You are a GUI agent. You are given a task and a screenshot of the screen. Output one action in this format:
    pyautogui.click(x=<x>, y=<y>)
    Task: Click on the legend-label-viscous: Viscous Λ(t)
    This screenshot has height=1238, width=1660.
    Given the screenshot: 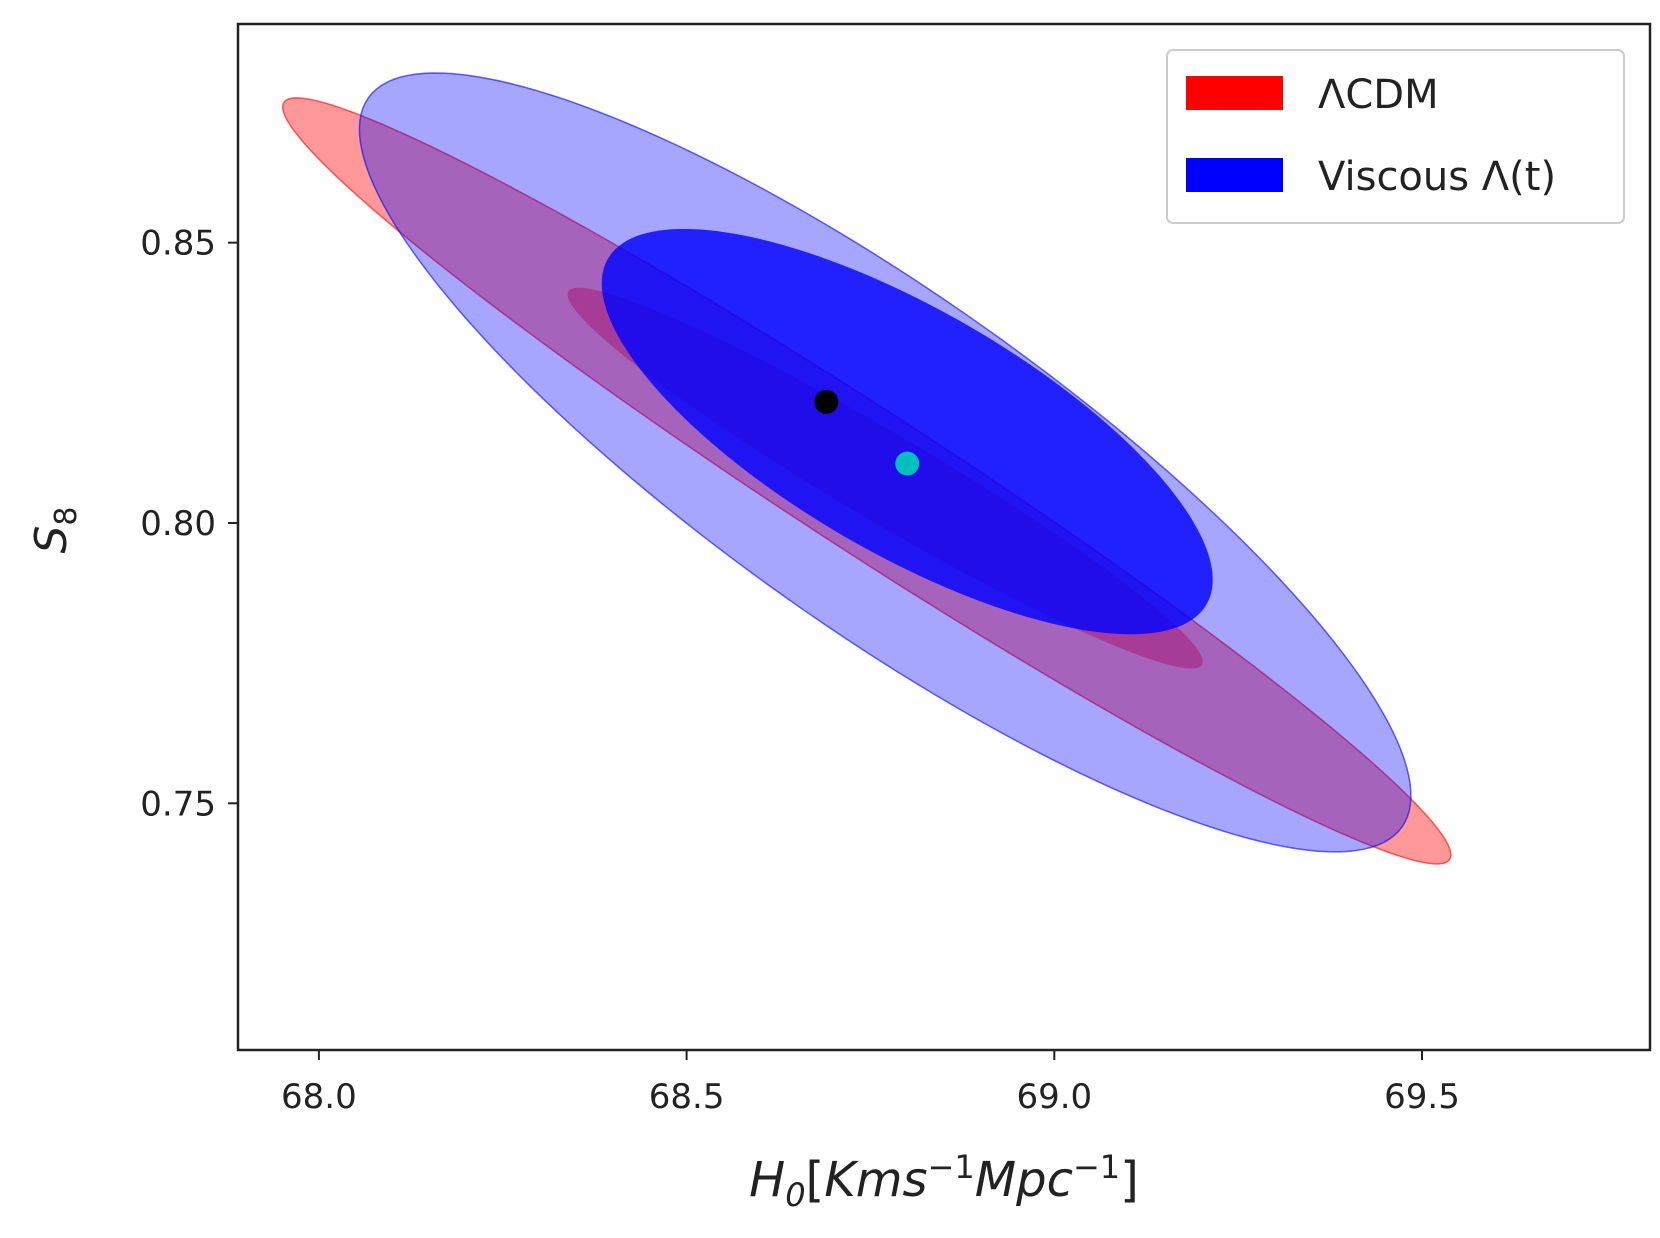 What is the action you would take?
    pyautogui.click(x=1437, y=177)
    